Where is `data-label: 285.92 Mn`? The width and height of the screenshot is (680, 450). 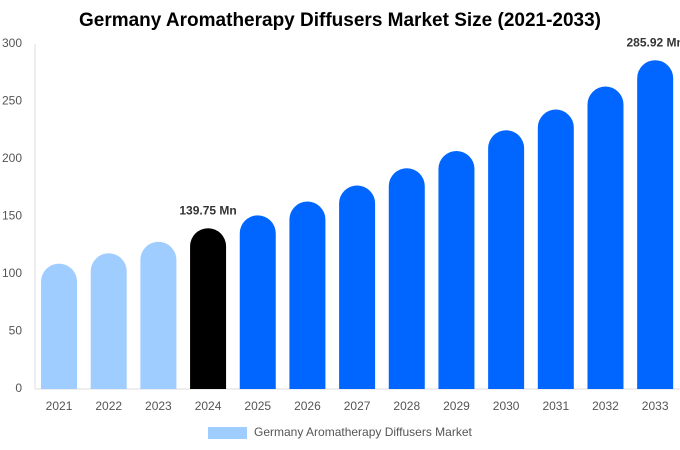 data-label: 285.92 Mn is located at coordinates (653, 42).